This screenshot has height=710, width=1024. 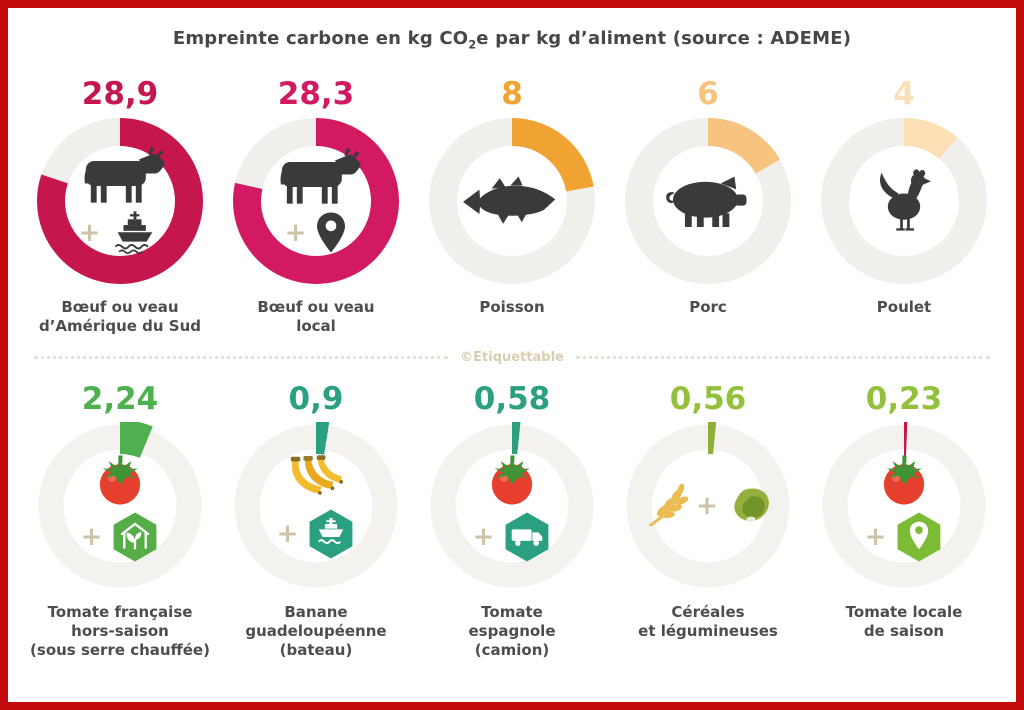 I want to click on food-label: Bœuf ou veau d’Amérique du Sud, so click(x=120, y=316).